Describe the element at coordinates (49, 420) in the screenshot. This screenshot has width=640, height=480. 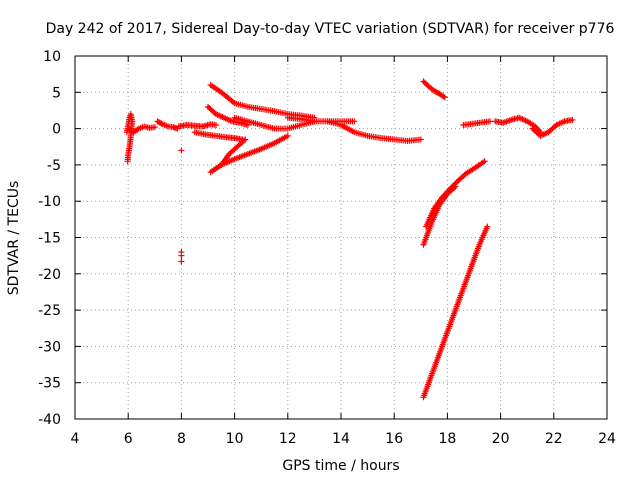
I see `y-tick-label: -40` at that location.